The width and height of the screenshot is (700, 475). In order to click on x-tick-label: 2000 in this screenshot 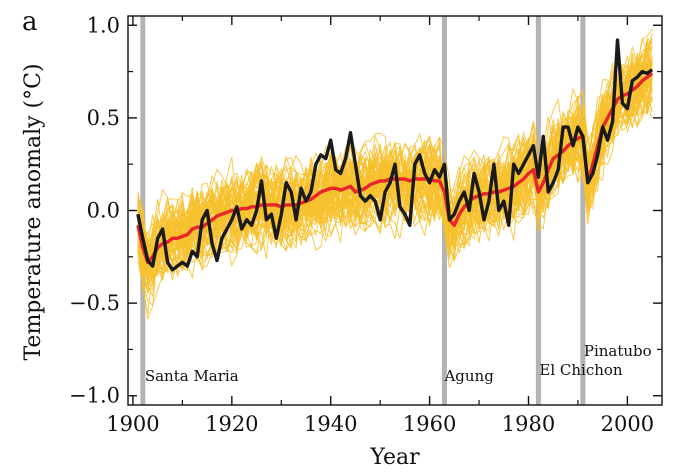, I will do `click(627, 424)`.